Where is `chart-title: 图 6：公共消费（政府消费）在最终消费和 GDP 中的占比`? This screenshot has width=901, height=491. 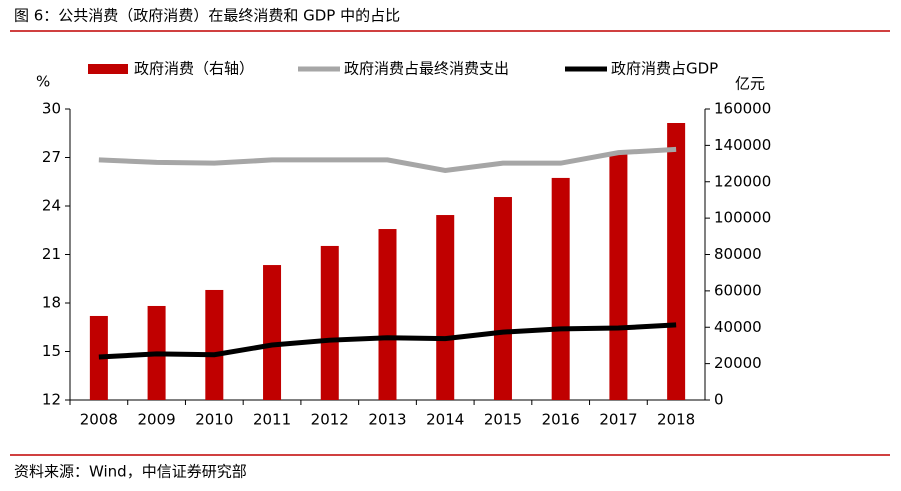 chart-title: 图 6：公共消费（政府消费）在最终消费和 GDP 中的占比 is located at coordinates (207, 16).